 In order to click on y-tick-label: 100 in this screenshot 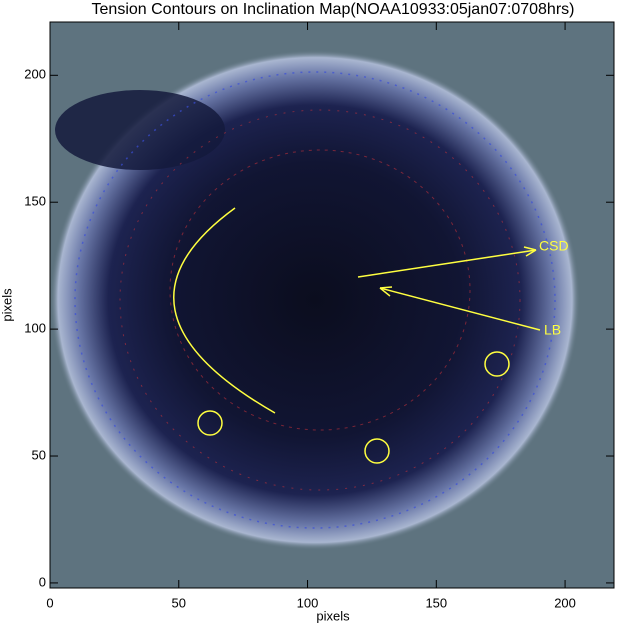, I will do `click(35, 328)`.